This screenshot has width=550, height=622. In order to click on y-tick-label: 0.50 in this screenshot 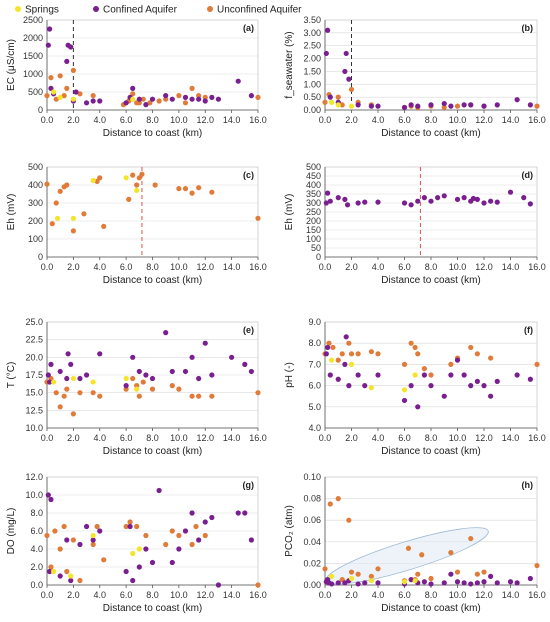, I will do `click(312, 97)`.